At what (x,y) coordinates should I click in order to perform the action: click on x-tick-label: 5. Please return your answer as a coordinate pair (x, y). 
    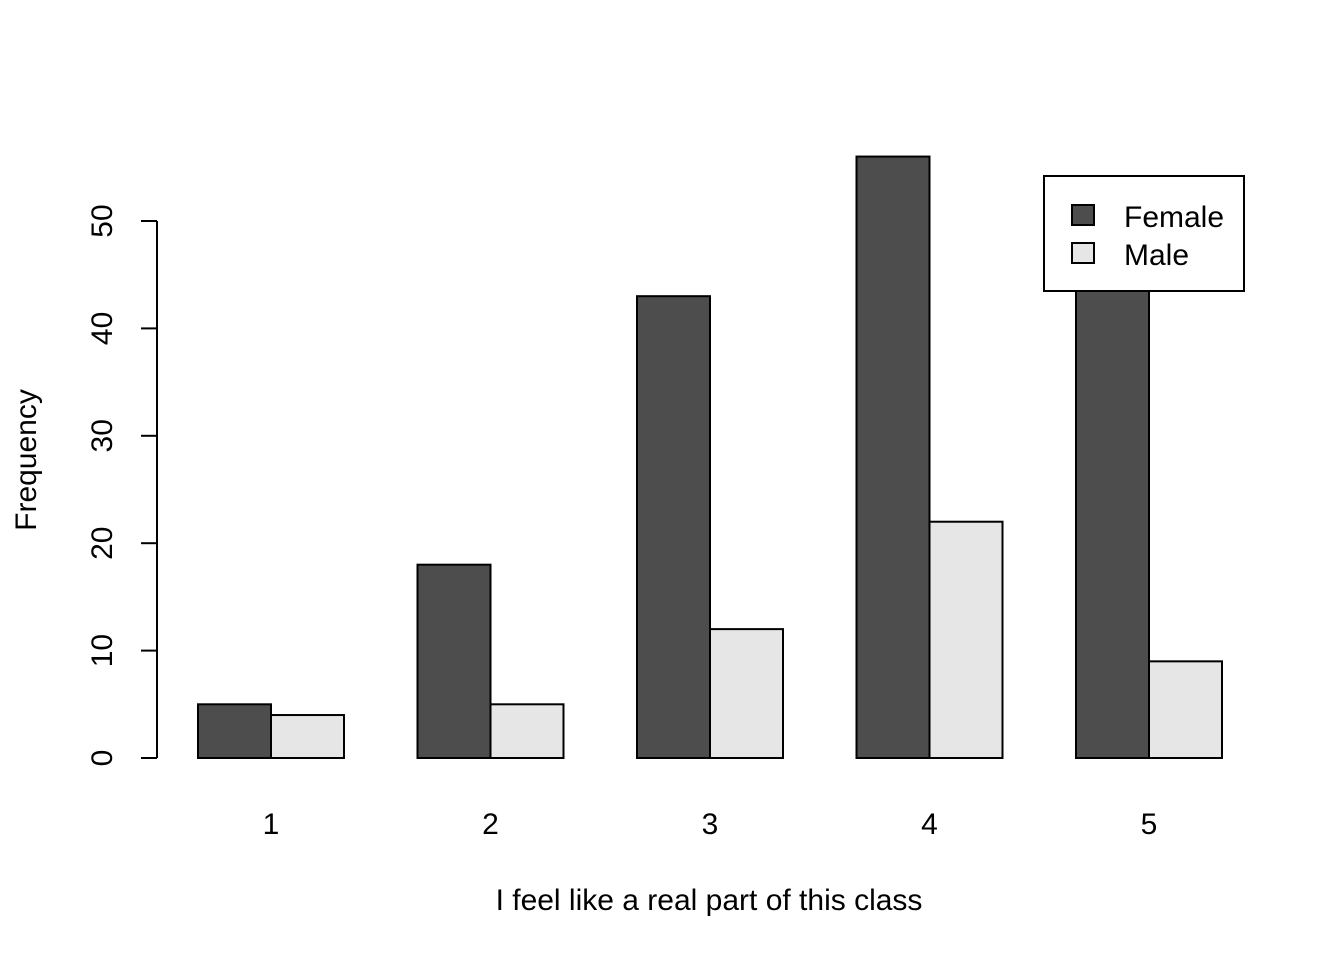
    Looking at the image, I should click on (1149, 824).